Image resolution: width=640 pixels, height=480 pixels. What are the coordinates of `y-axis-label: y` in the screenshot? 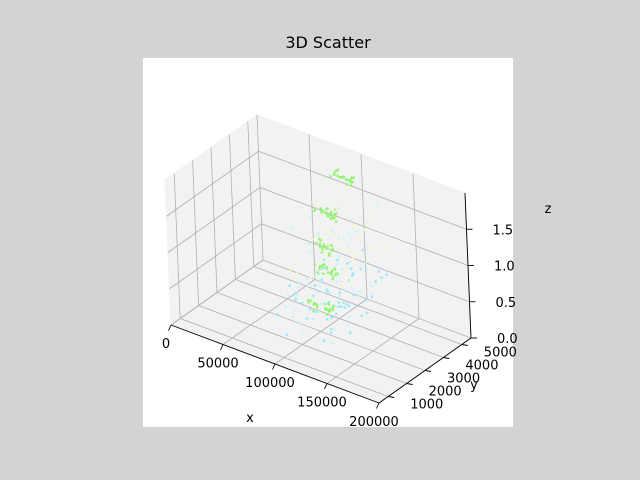 It's located at (474, 385).